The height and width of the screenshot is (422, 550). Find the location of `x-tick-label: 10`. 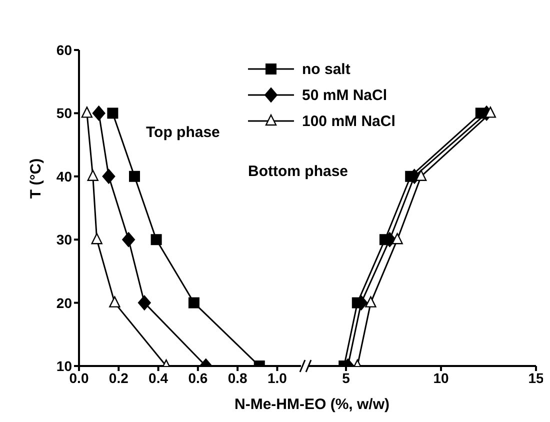

x-tick-label: 10 is located at coordinates (441, 378).